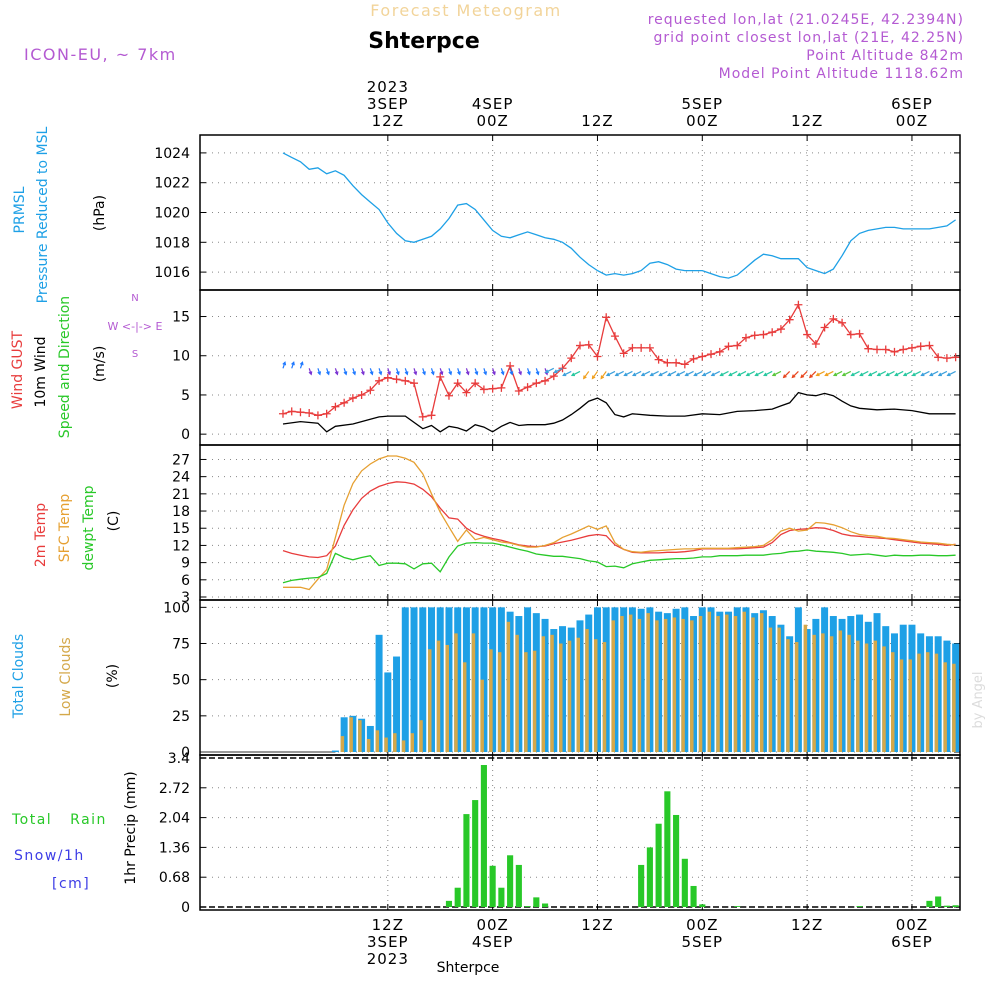 This screenshot has height=1000, width=1000. I want to click on chart-title: Shterpce, so click(424, 41).